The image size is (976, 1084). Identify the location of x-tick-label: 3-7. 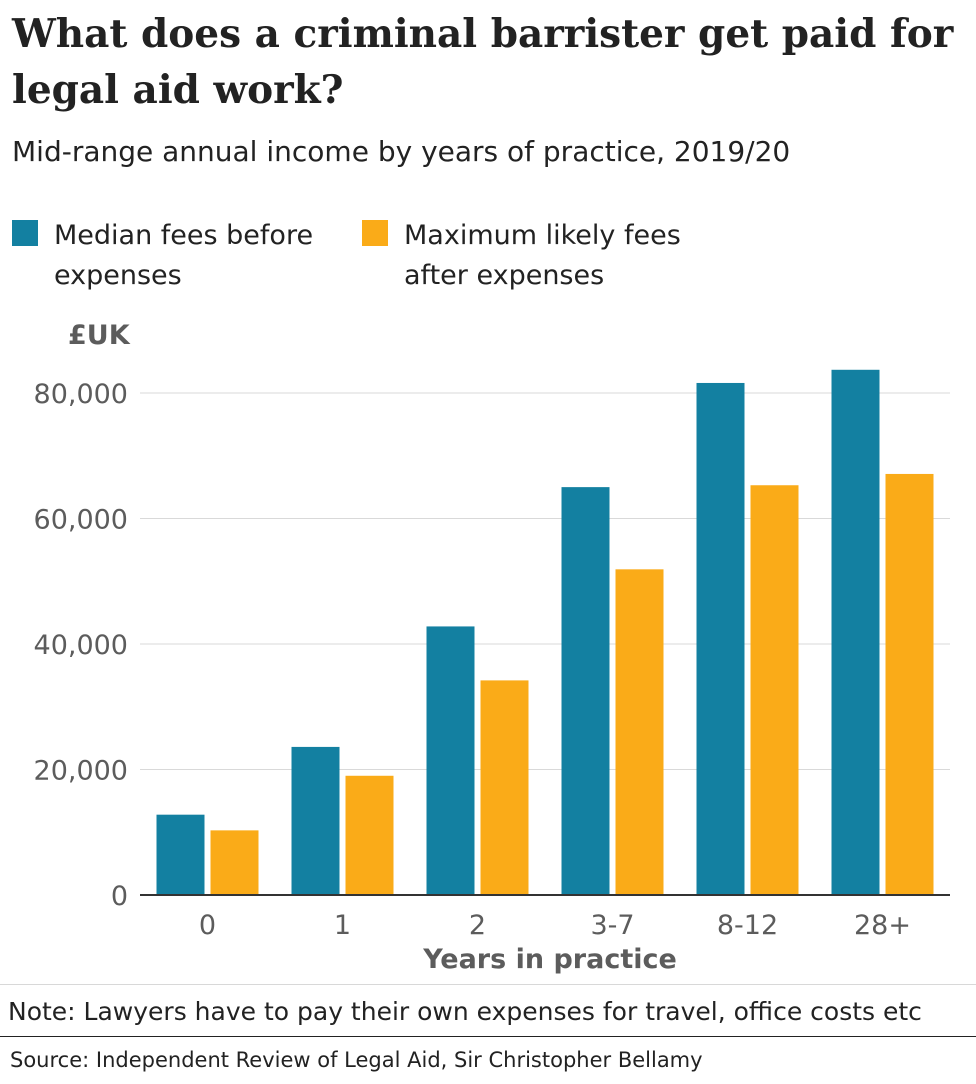
(612, 925).